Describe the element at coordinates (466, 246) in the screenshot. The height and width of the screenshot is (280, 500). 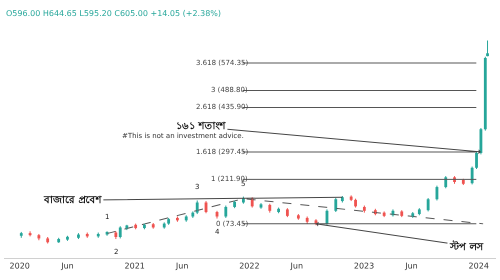
I see `annotation: স্টপ লস` at that location.